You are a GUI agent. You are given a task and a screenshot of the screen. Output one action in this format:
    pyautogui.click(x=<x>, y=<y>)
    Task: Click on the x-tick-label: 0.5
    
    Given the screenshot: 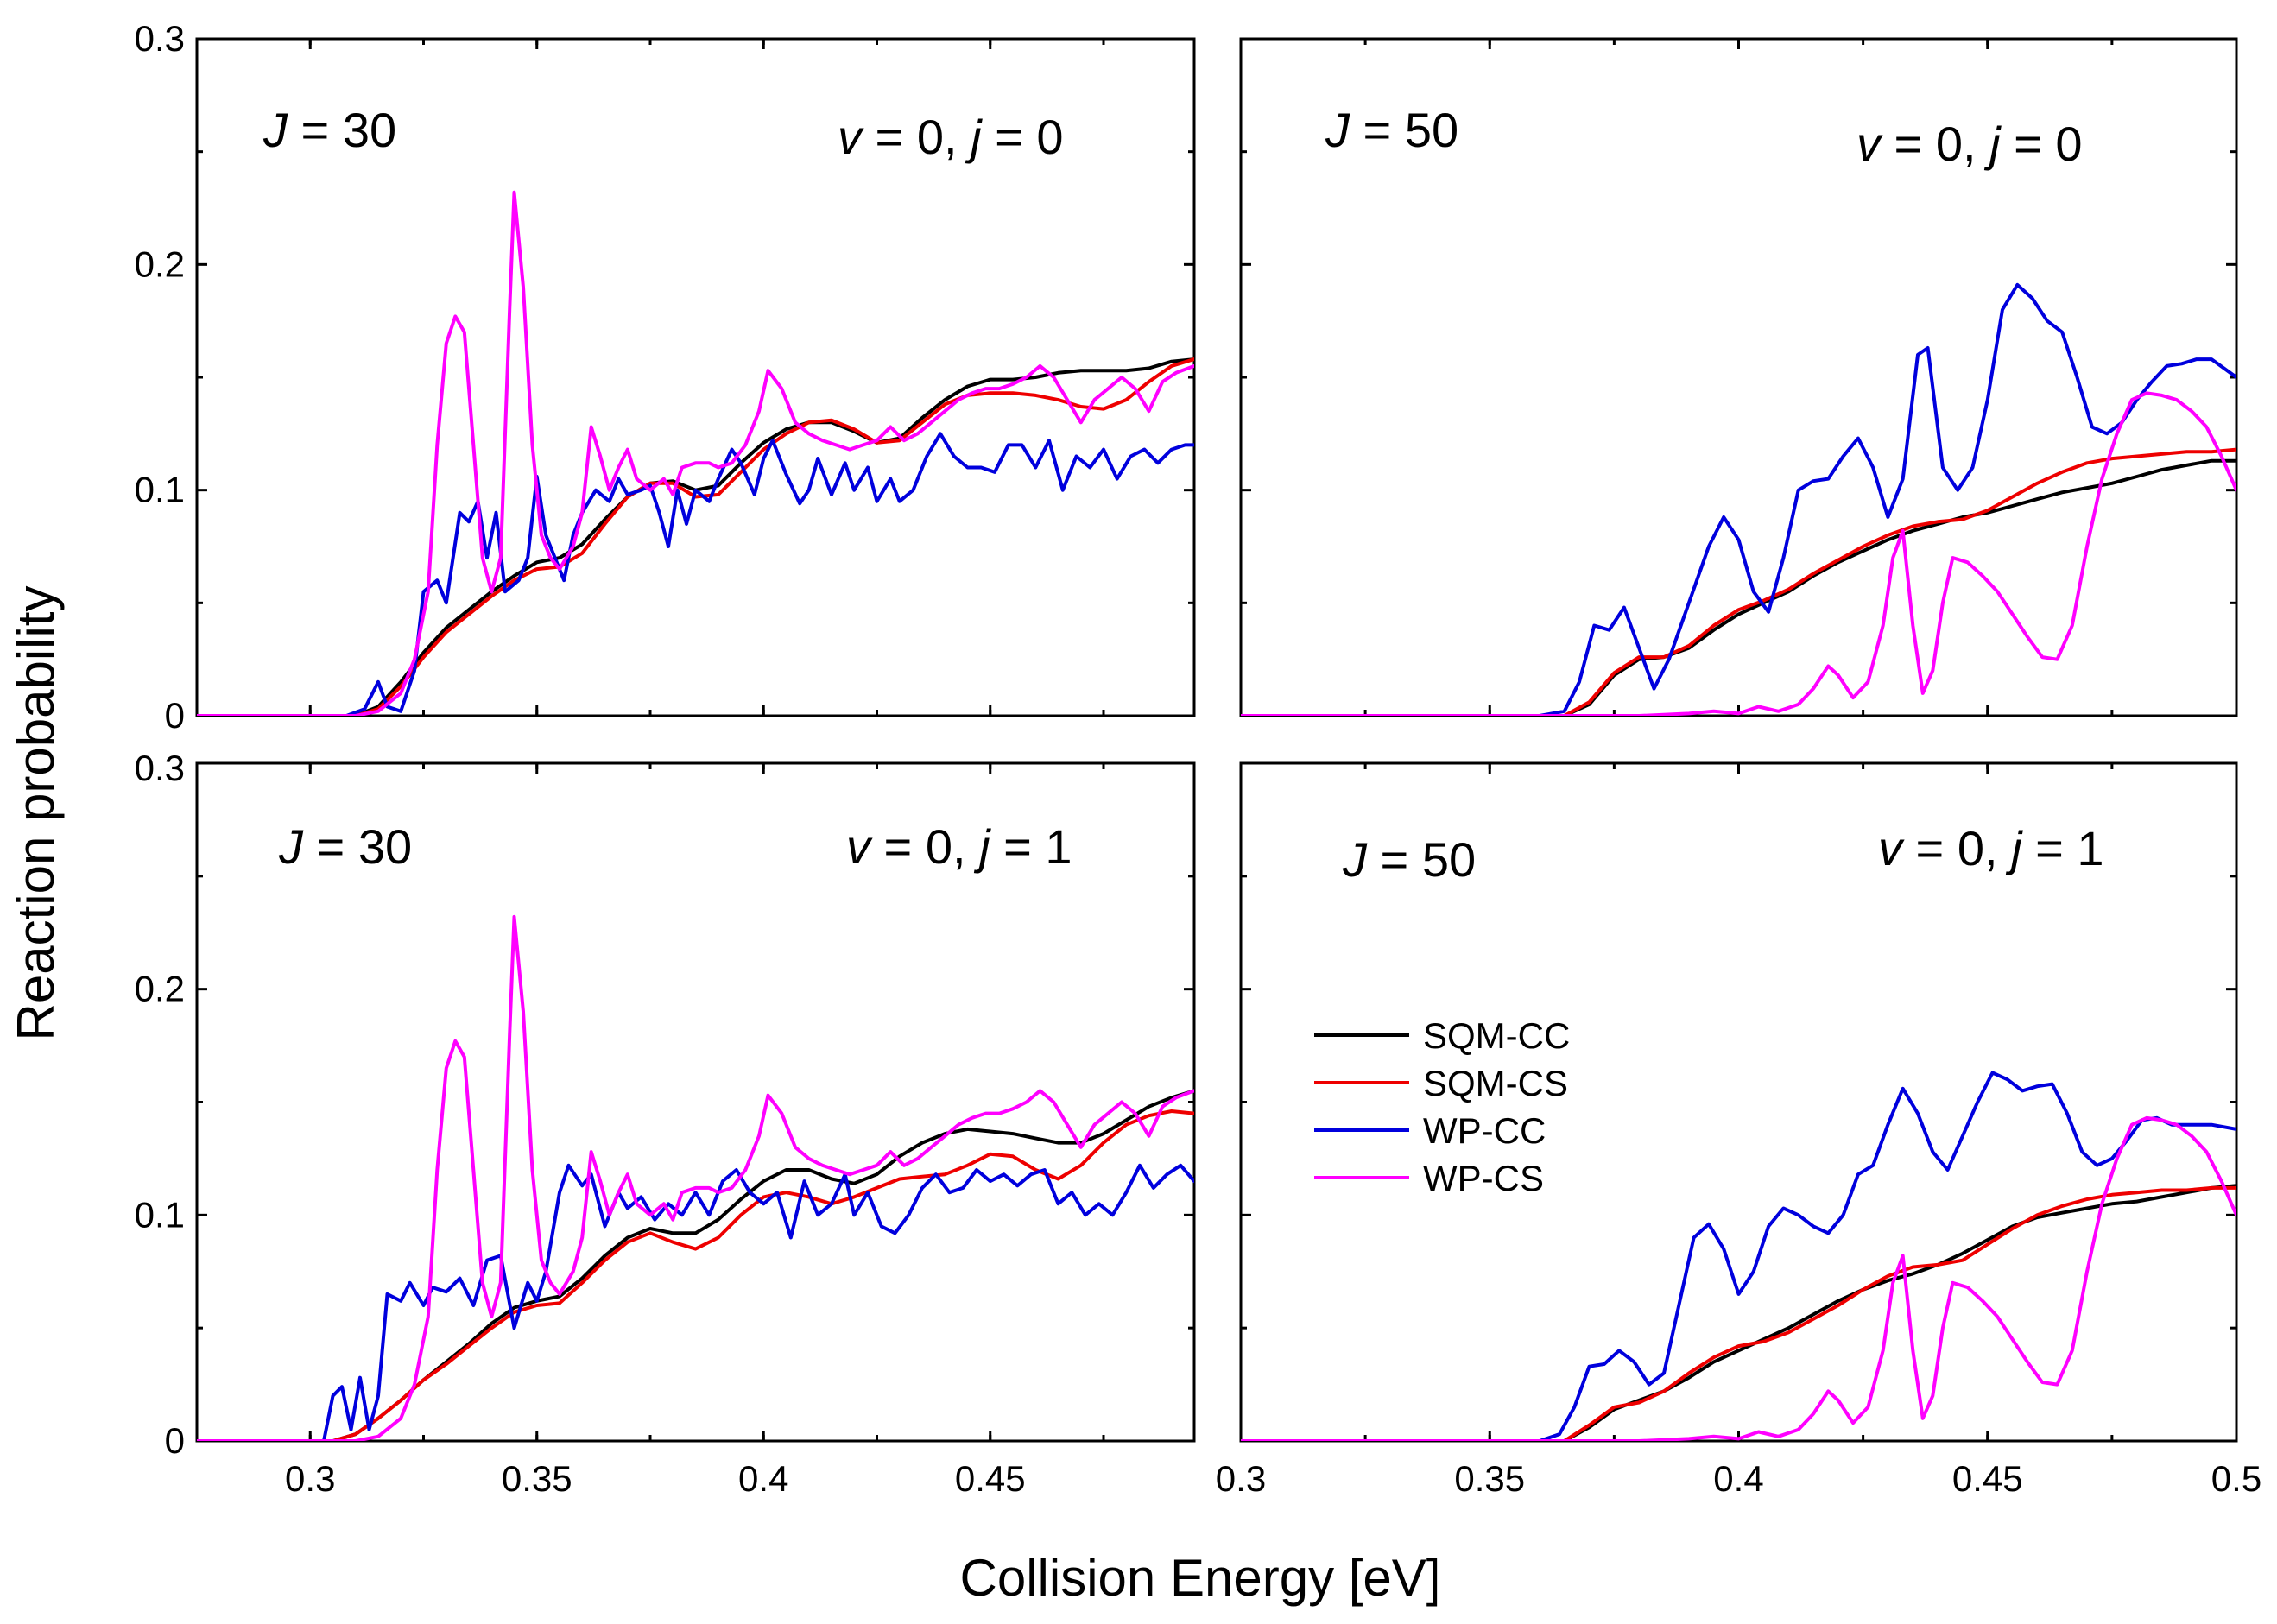 What is the action you would take?
    pyautogui.click(x=2236, y=1478)
    